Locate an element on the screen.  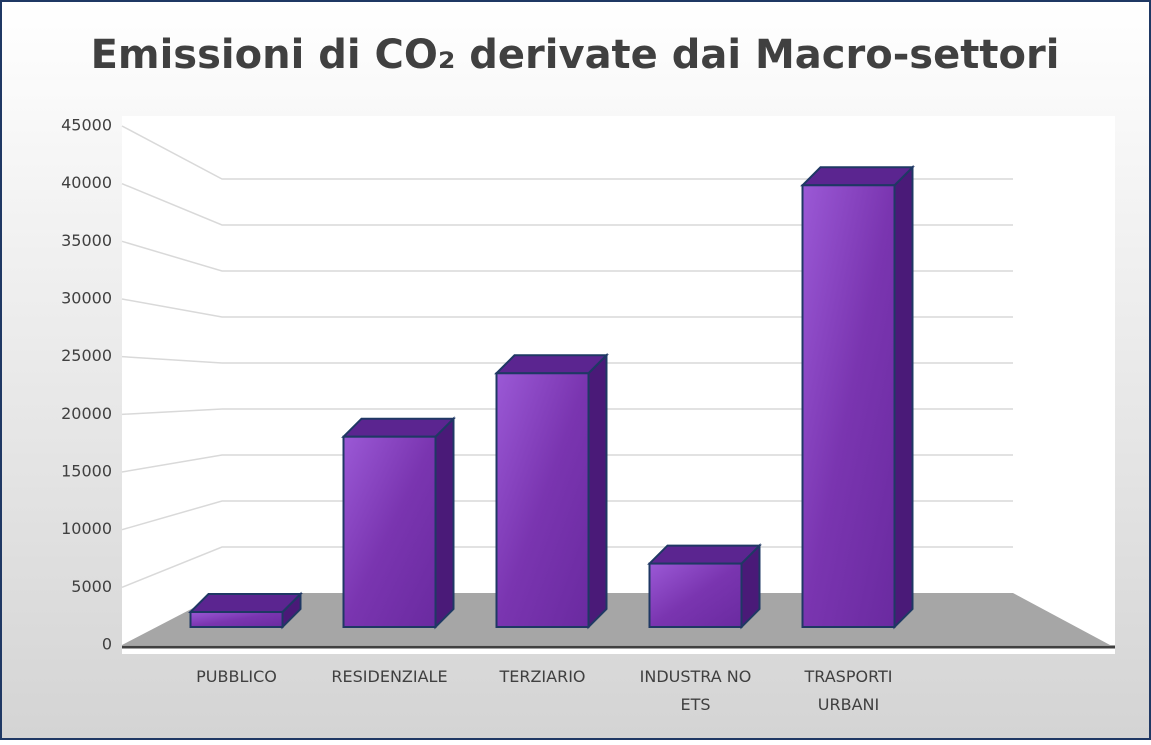
y-tick-label: 0 is located at coordinates (107, 644).